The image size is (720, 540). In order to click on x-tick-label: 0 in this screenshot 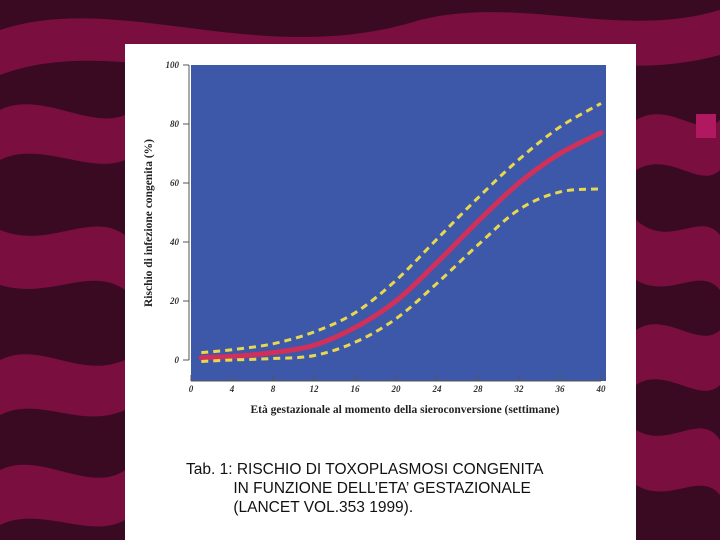, I will do `click(191, 389)`.